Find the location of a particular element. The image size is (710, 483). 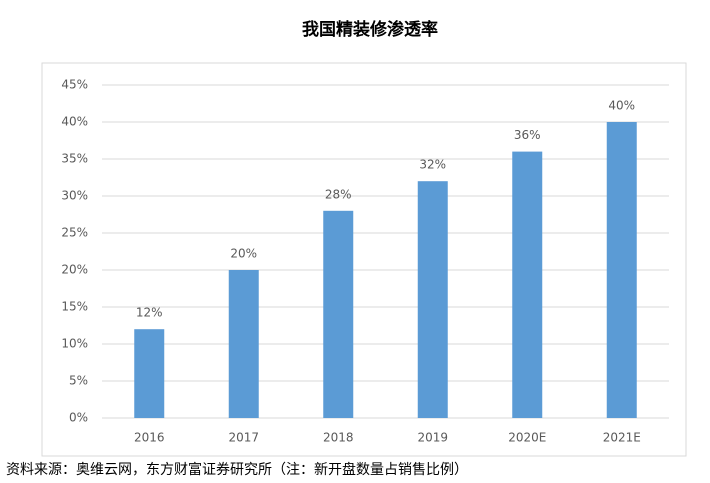

y-tick-label: 10% is located at coordinates (74, 344).